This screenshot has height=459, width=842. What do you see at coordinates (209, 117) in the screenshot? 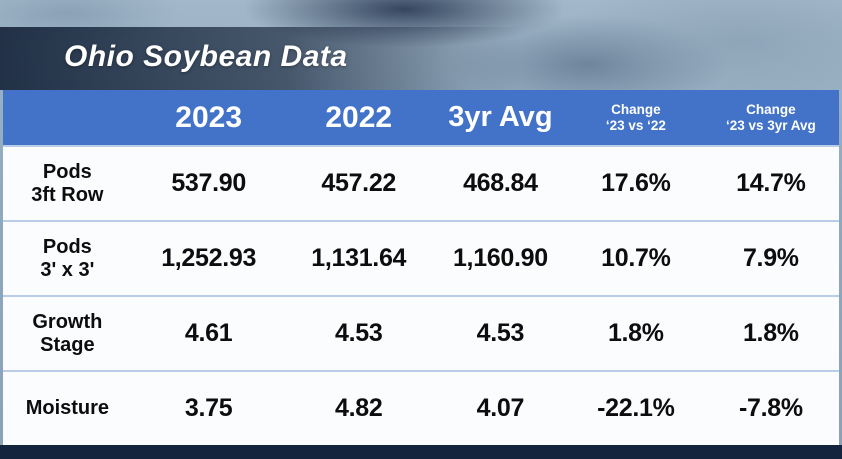
I see `column-header-2023: 2023` at bounding box center [209, 117].